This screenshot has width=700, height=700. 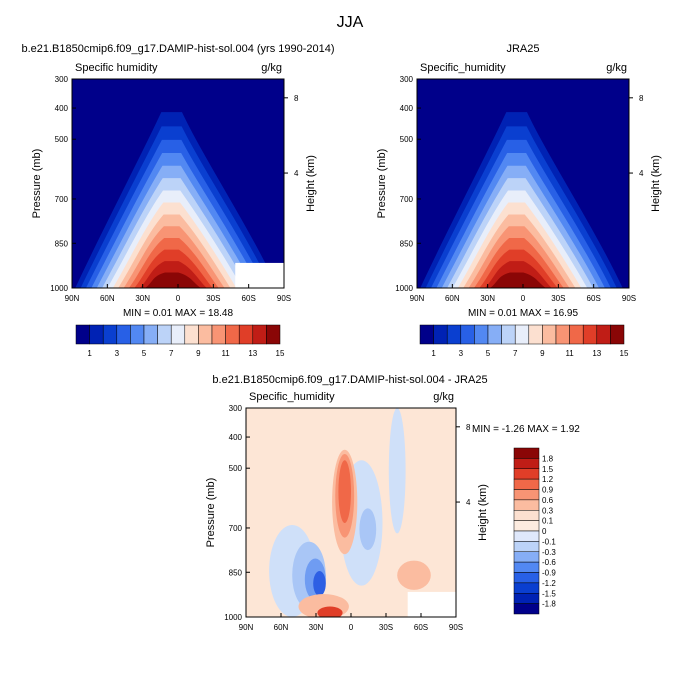 I want to click on colorbar-label: 1.2, so click(x=548, y=479).